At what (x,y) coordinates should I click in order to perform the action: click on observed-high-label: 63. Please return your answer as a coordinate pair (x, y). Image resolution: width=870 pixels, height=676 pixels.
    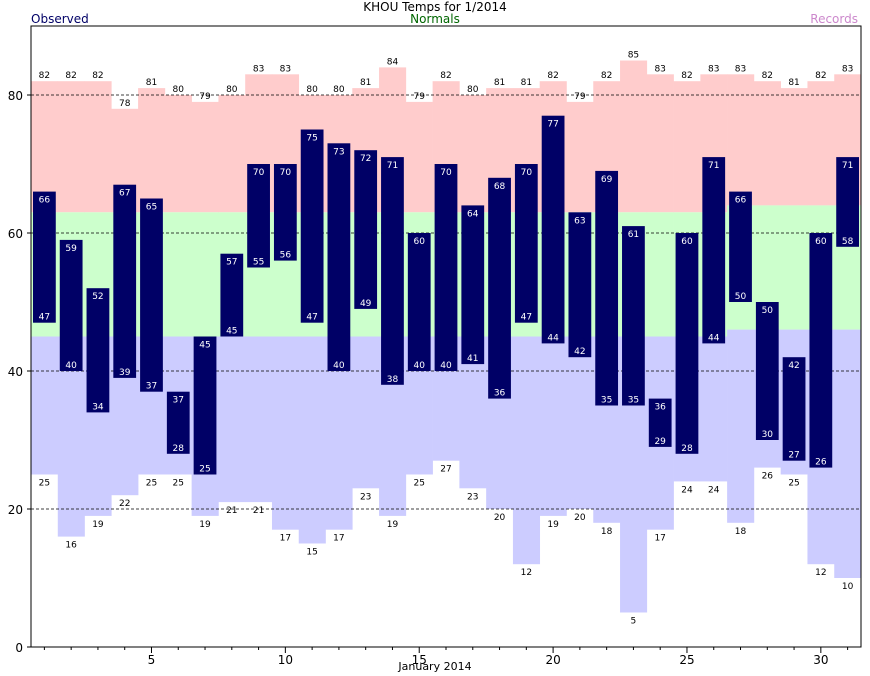
    Looking at the image, I should click on (579, 221).